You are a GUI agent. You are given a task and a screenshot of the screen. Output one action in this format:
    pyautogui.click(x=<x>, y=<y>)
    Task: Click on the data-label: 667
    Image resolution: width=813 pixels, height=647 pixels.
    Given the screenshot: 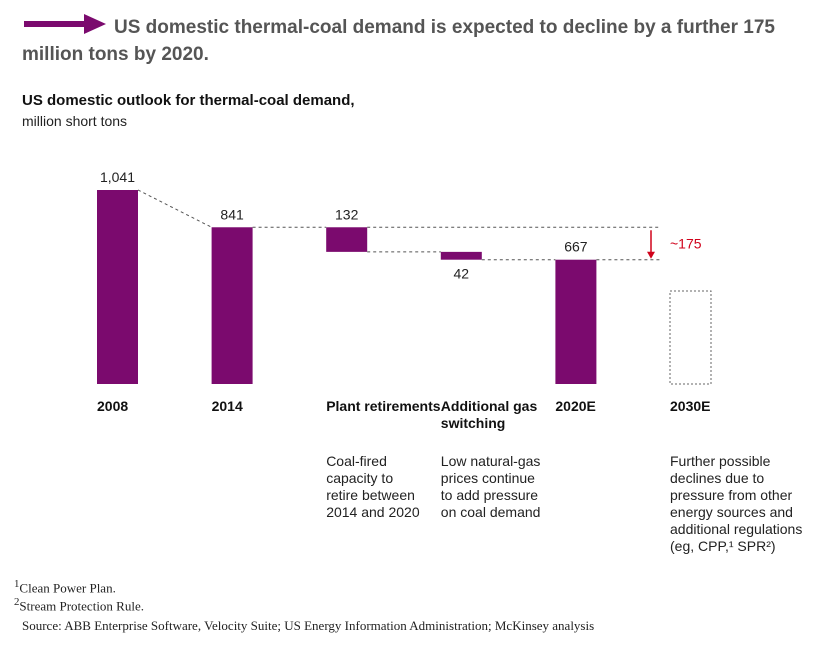 What is the action you would take?
    pyautogui.click(x=576, y=247)
    